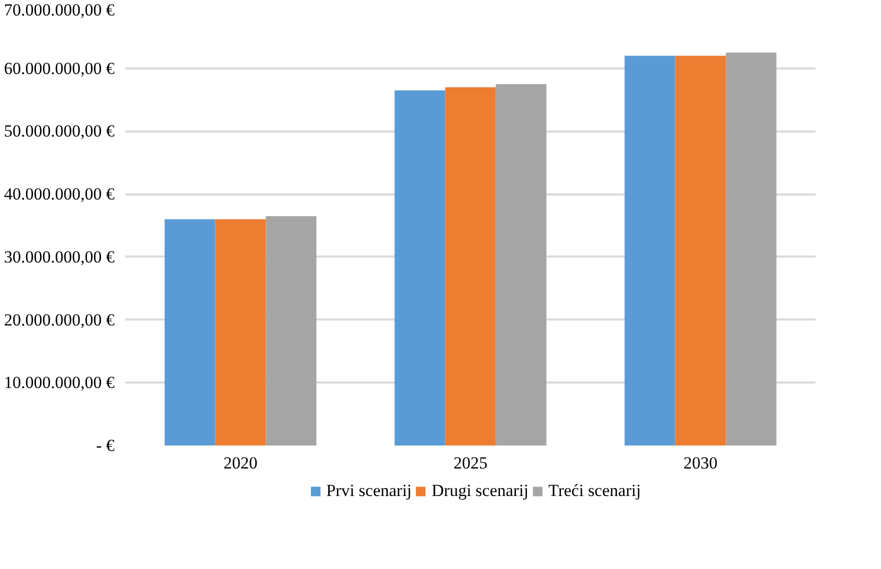 This screenshot has height=569, width=881. Describe the element at coordinates (369, 491) in the screenshot. I see `legend-label: Prvi scenarij` at that location.